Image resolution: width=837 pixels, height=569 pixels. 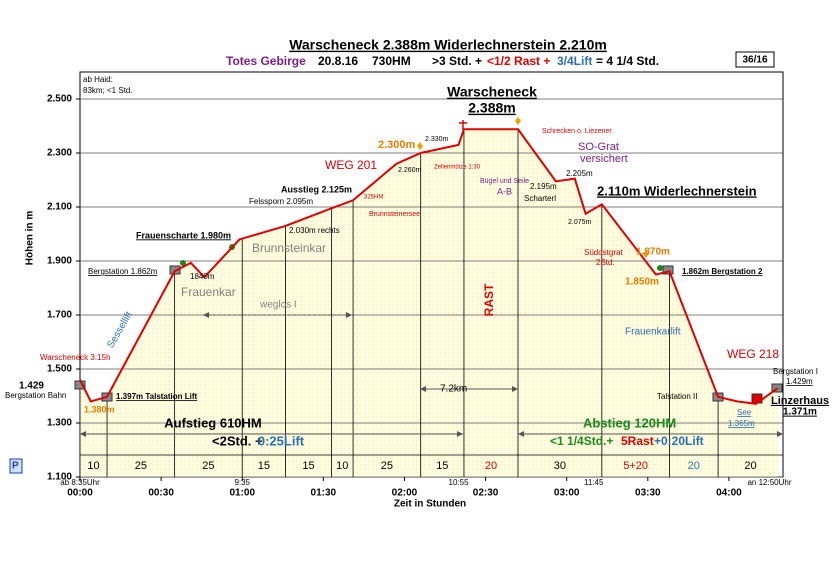 I want to click on x-tick-label: 00:00, so click(x=80, y=493).